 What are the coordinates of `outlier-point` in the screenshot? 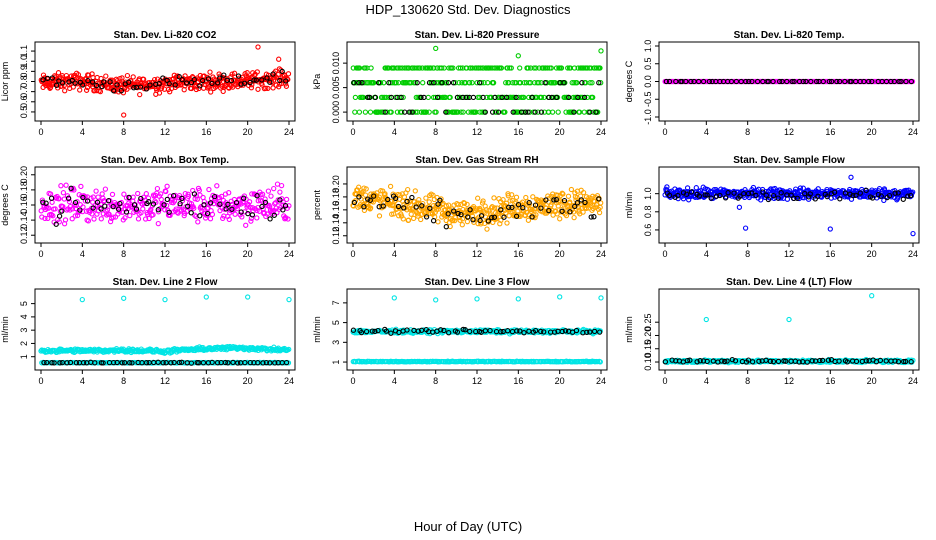 It's located at (789, 319).